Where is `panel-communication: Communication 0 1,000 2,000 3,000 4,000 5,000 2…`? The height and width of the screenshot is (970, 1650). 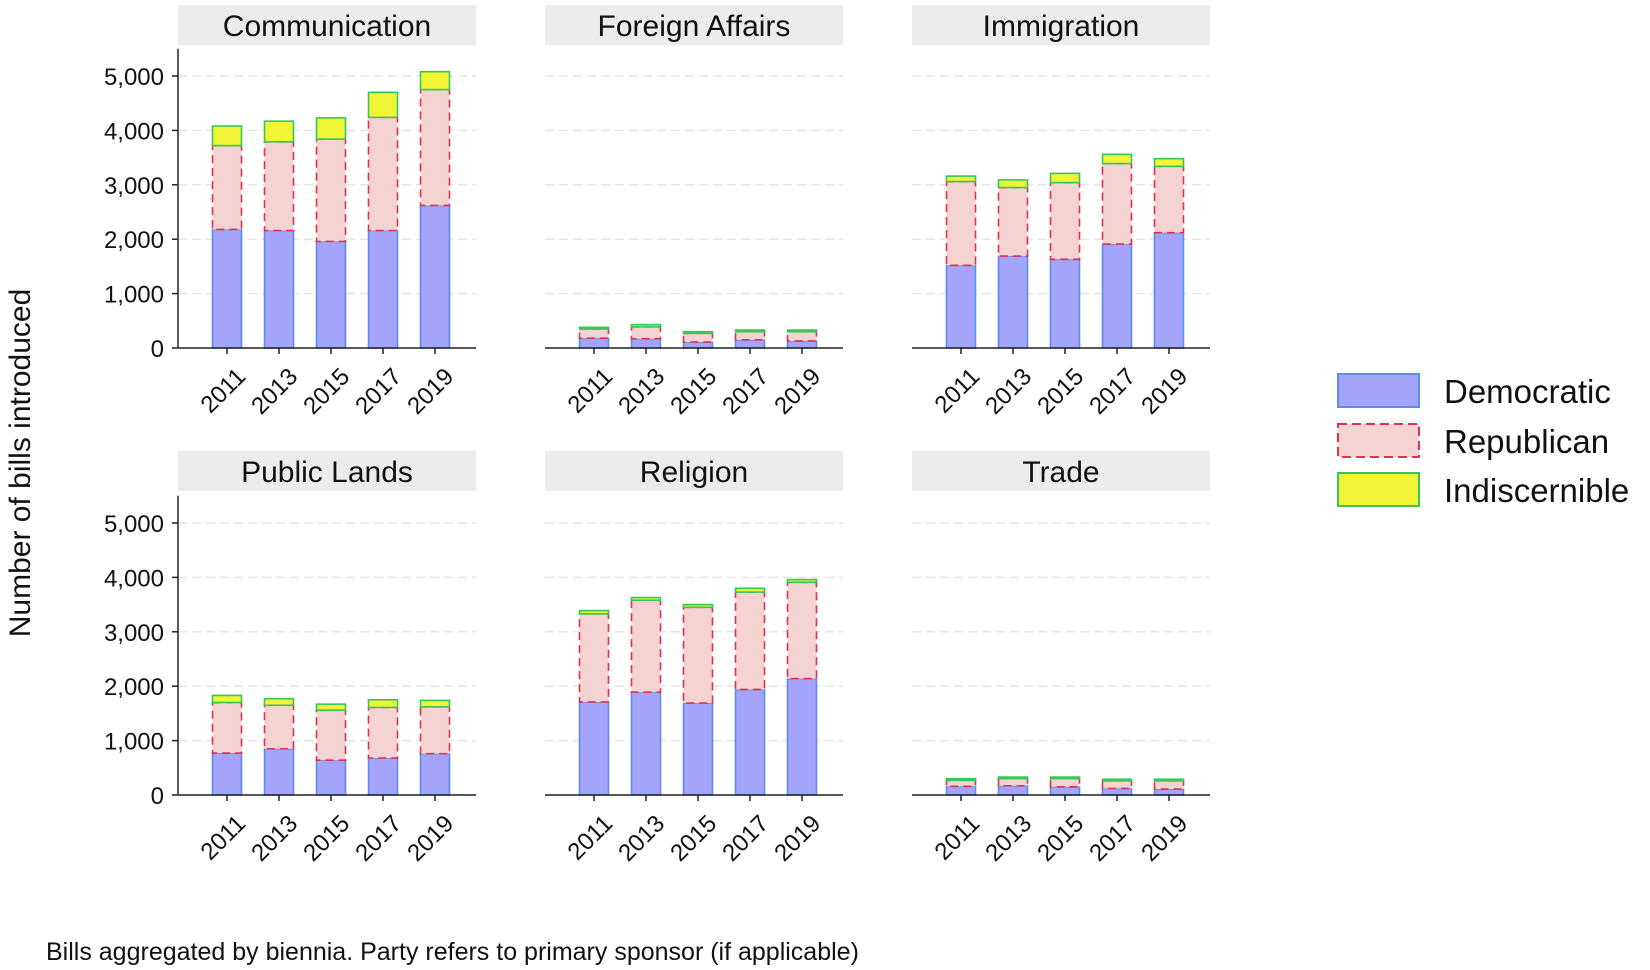 panel-communication: Communication 0 1,000 2,000 3,000 4,000 5,000 2… is located at coordinates (290, 212).